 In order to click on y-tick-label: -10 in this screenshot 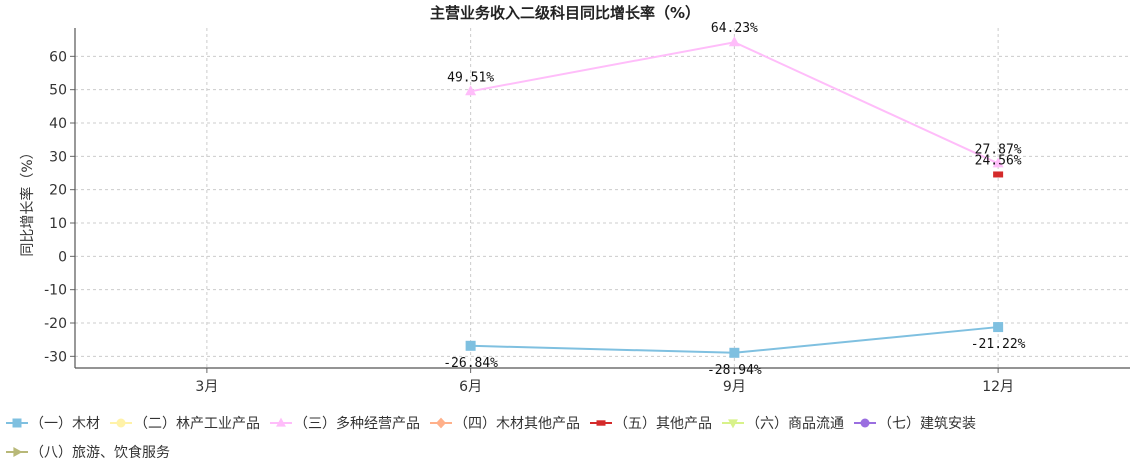, I will do `click(55, 291)`.